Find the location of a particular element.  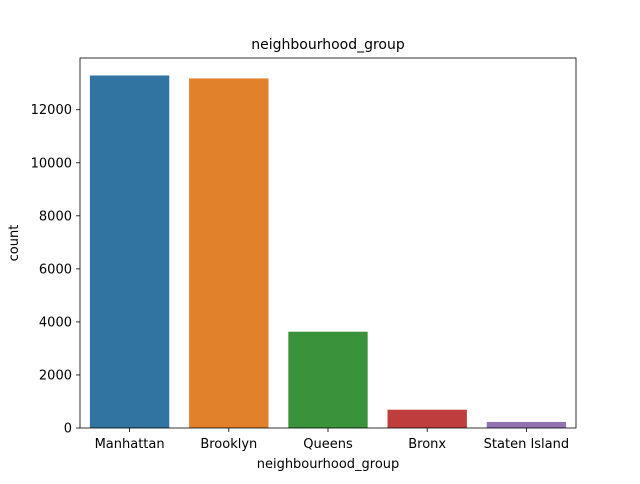

bar-manhattan is located at coordinates (129, 252).